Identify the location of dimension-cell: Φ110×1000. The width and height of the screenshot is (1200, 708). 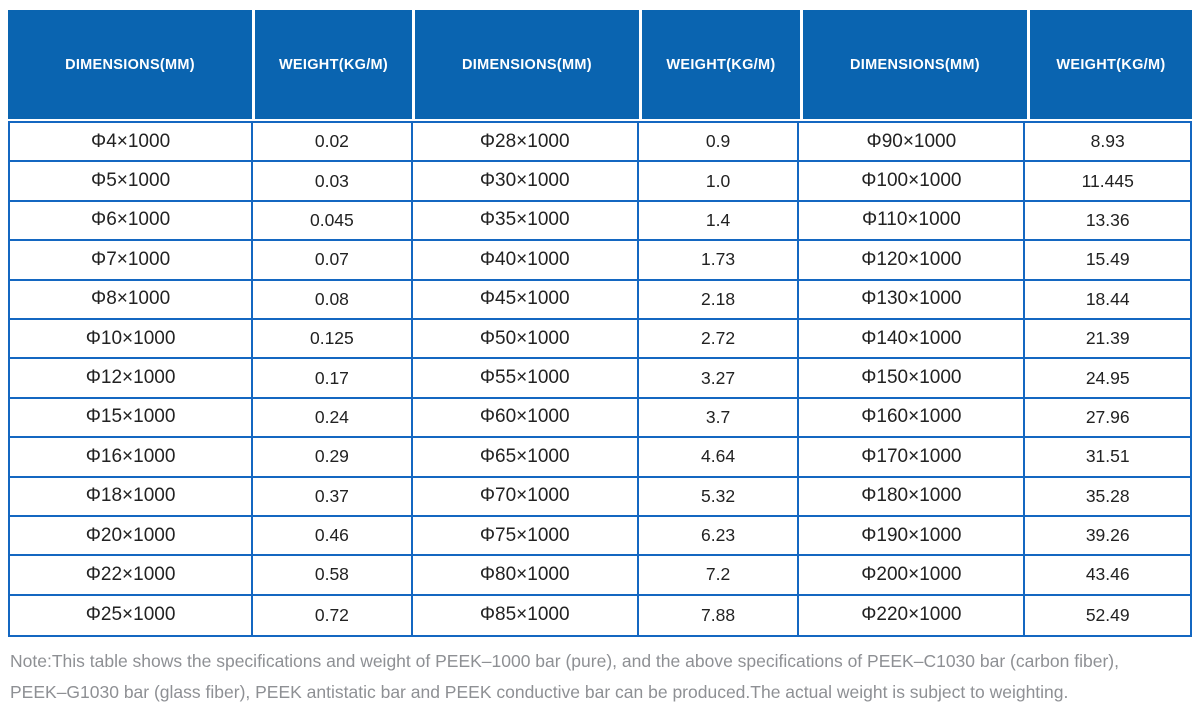
(912, 221).